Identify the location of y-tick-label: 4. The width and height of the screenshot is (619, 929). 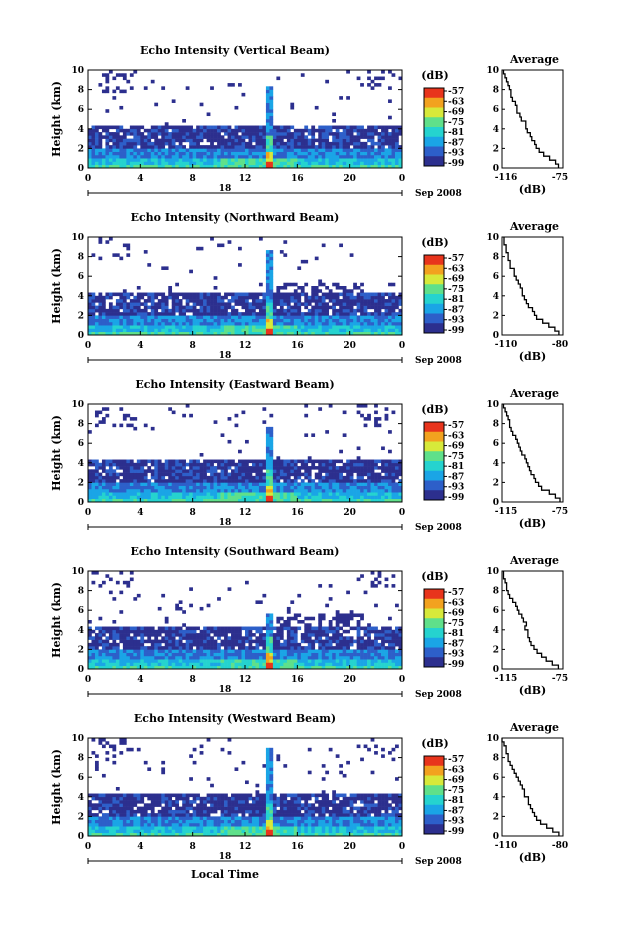
(81, 464).